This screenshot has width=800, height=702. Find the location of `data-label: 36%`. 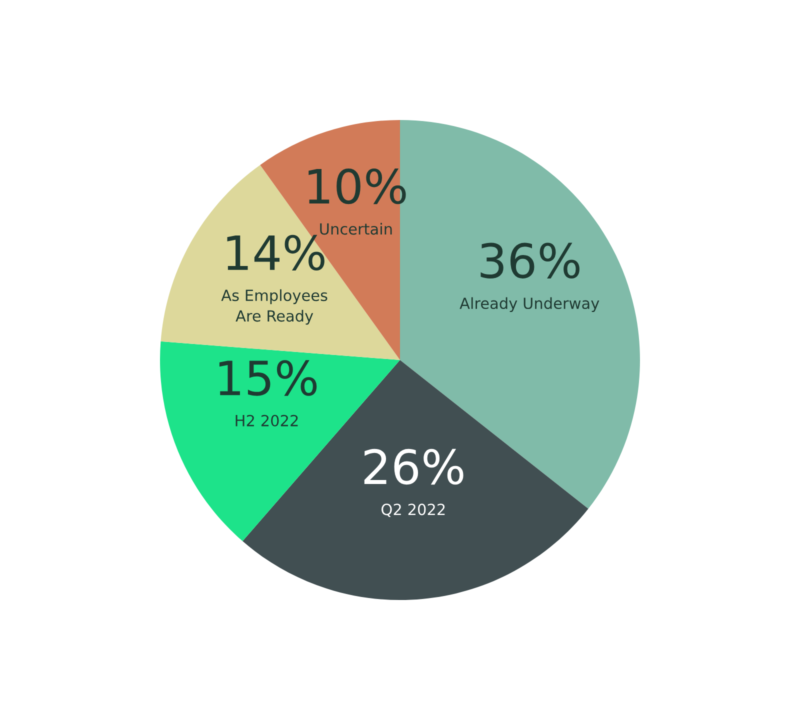

data-label: 36% is located at coordinates (530, 260).